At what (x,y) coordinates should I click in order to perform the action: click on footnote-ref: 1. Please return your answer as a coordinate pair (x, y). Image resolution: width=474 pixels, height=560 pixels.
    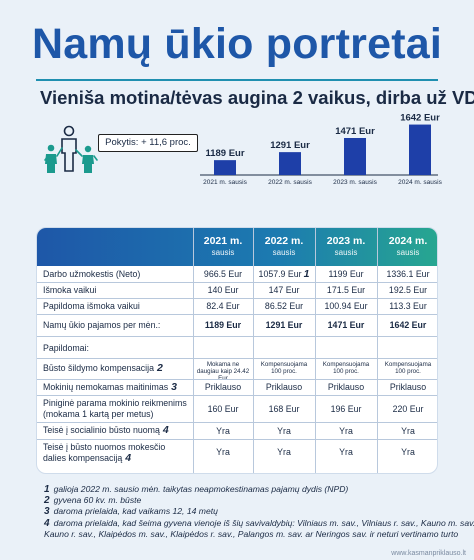
    Looking at the image, I should click on (306, 274).